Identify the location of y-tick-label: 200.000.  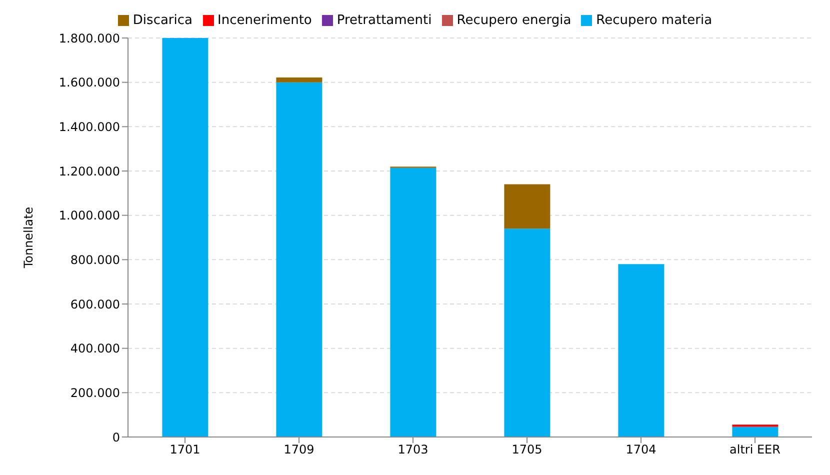
(95, 393).